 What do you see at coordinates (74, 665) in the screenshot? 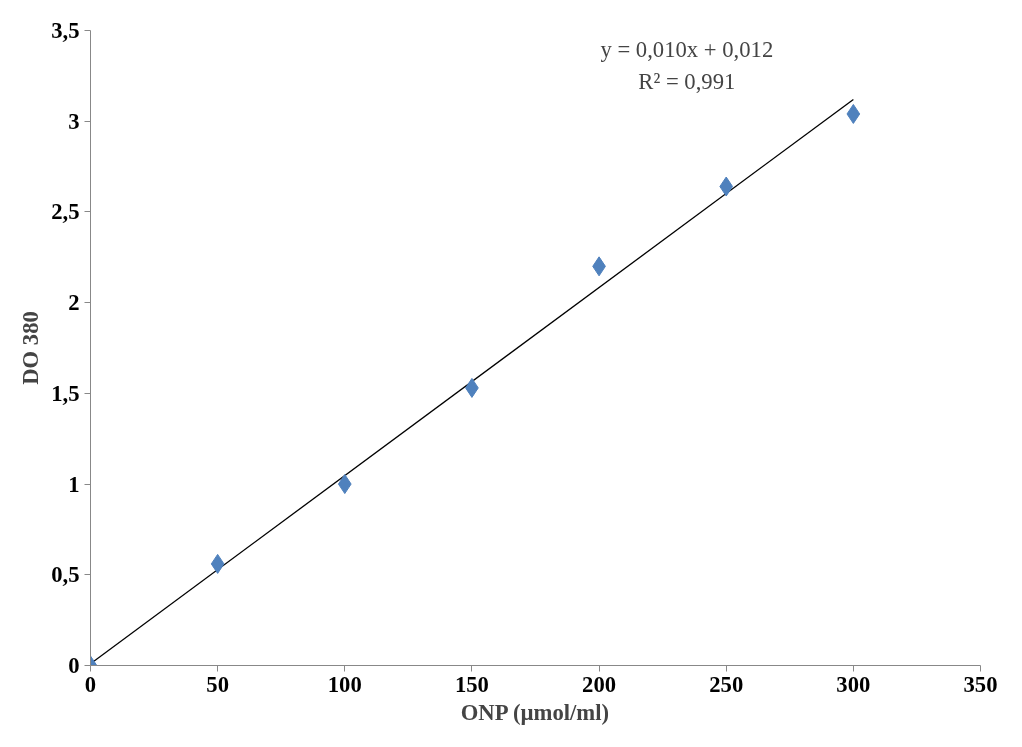
I see `y-tick-label: 0` at bounding box center [74, 665].